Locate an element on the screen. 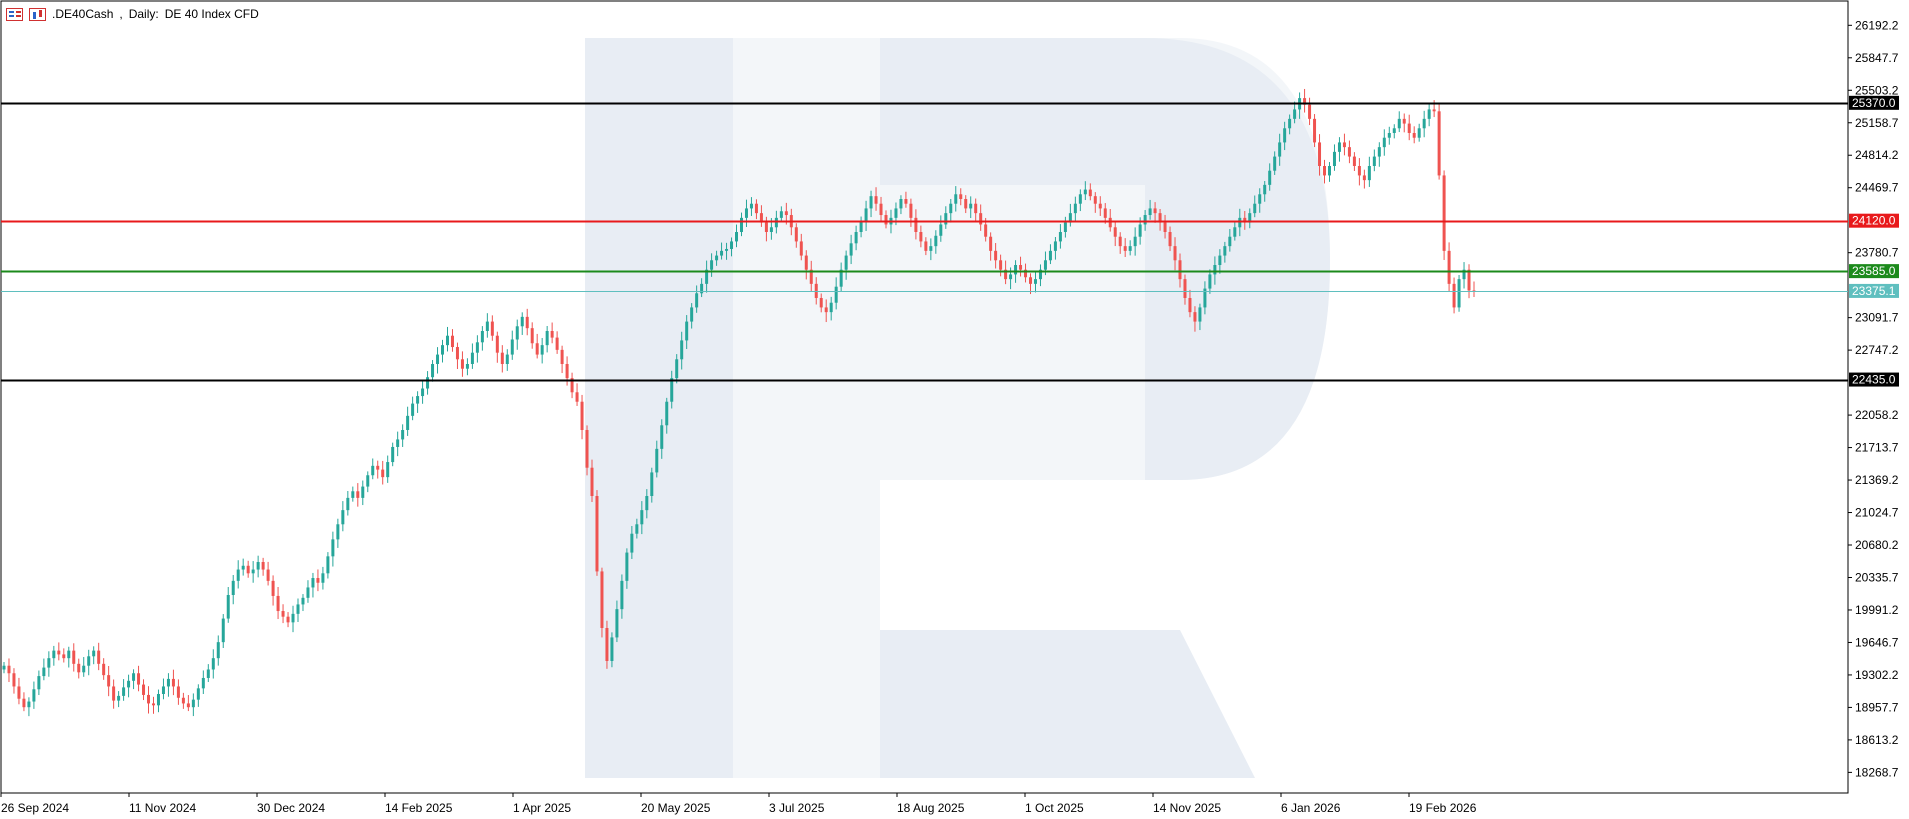 Image resolution: width=1909 pixels, height=819 pixels. price-tag-label: 22435.0 is located at coordinates (1874, 380).